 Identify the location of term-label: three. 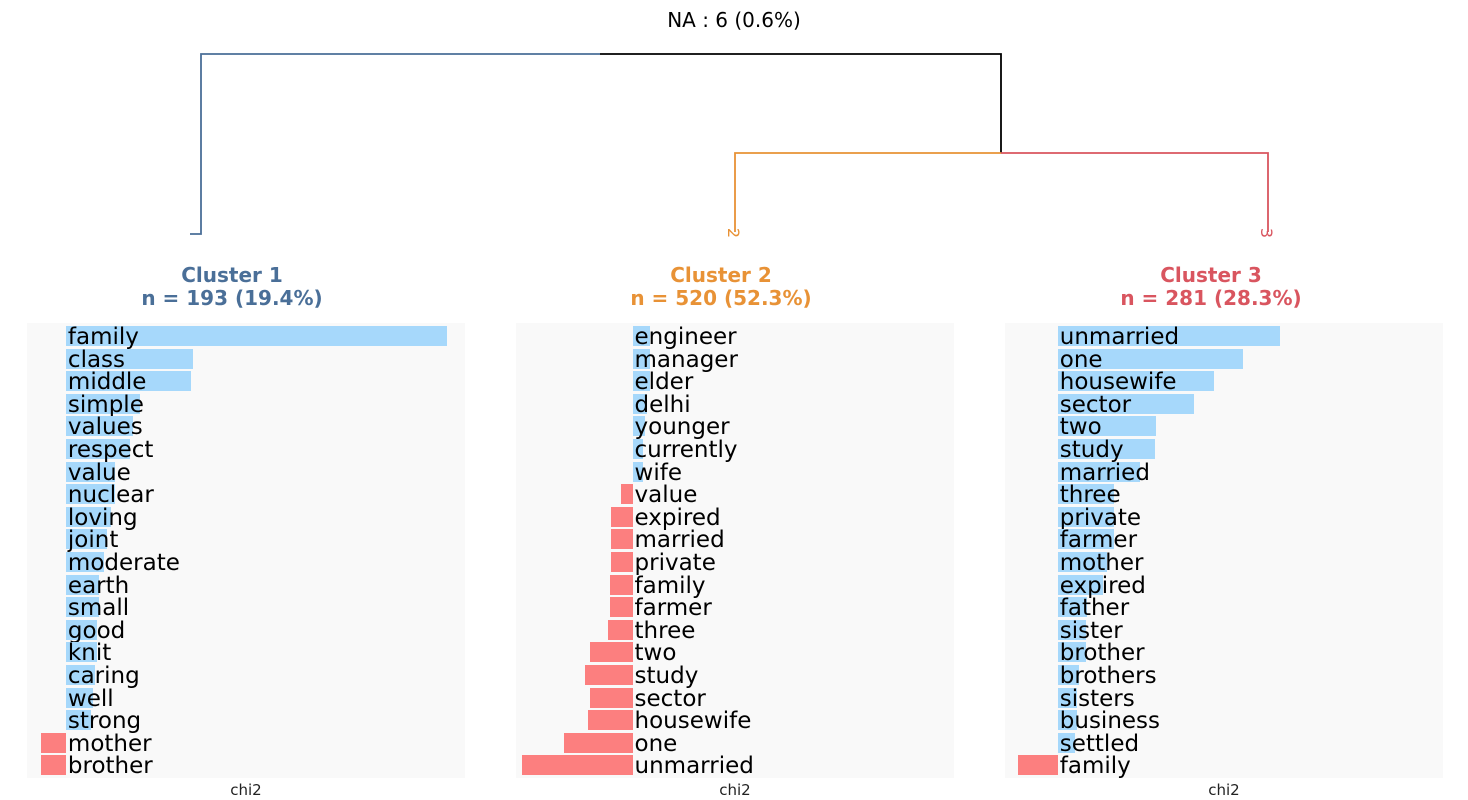
(1090, 495).